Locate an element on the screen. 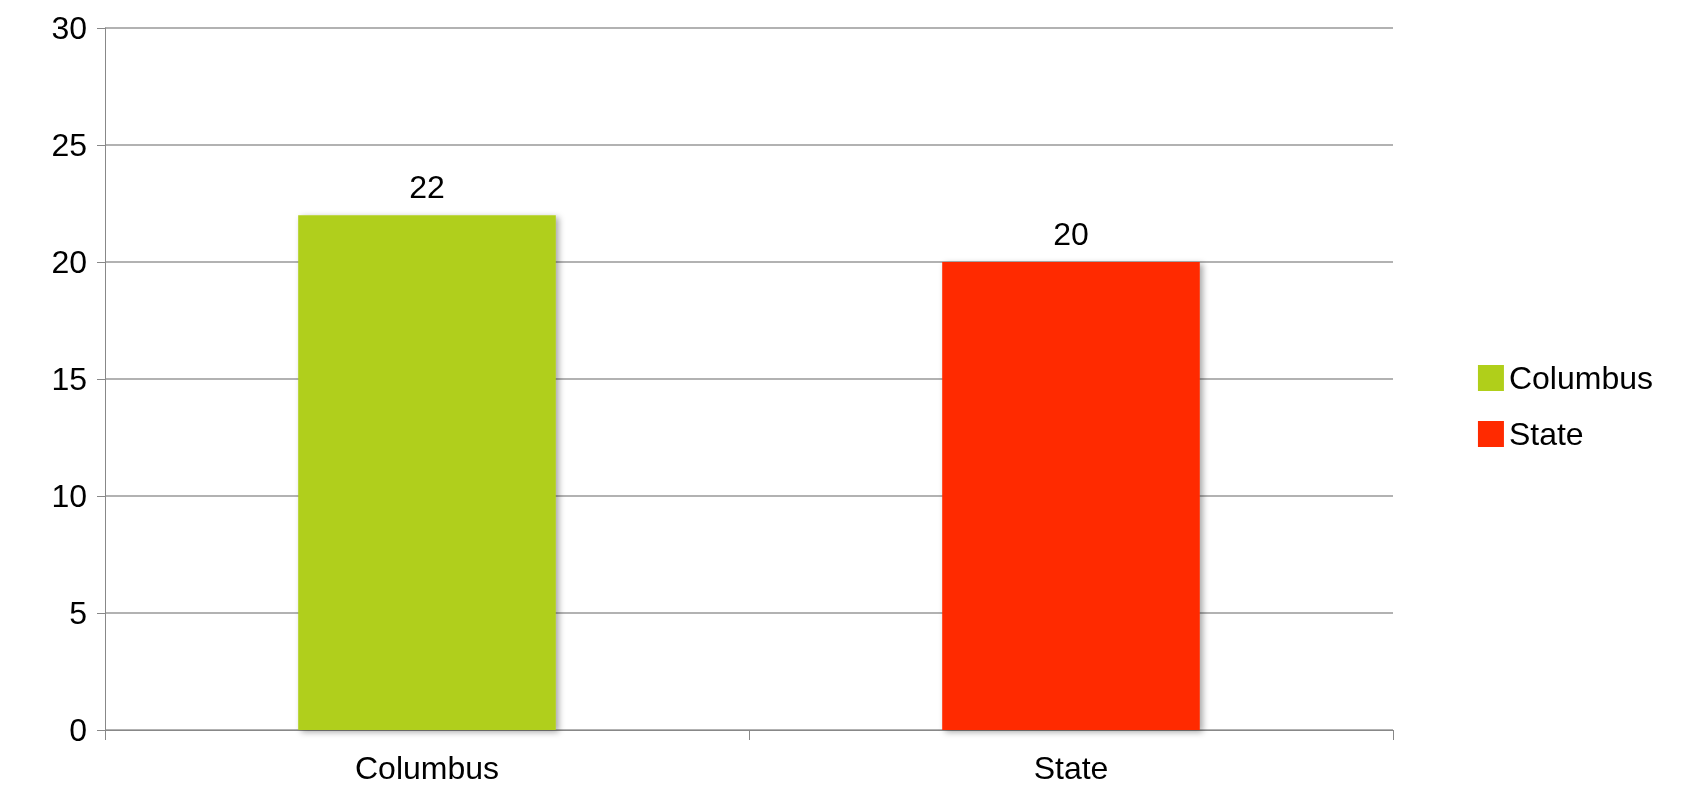 The height and width of the screenshot is (812, 1688). y-tick-label: 30 is located at coordinates (69, 28).